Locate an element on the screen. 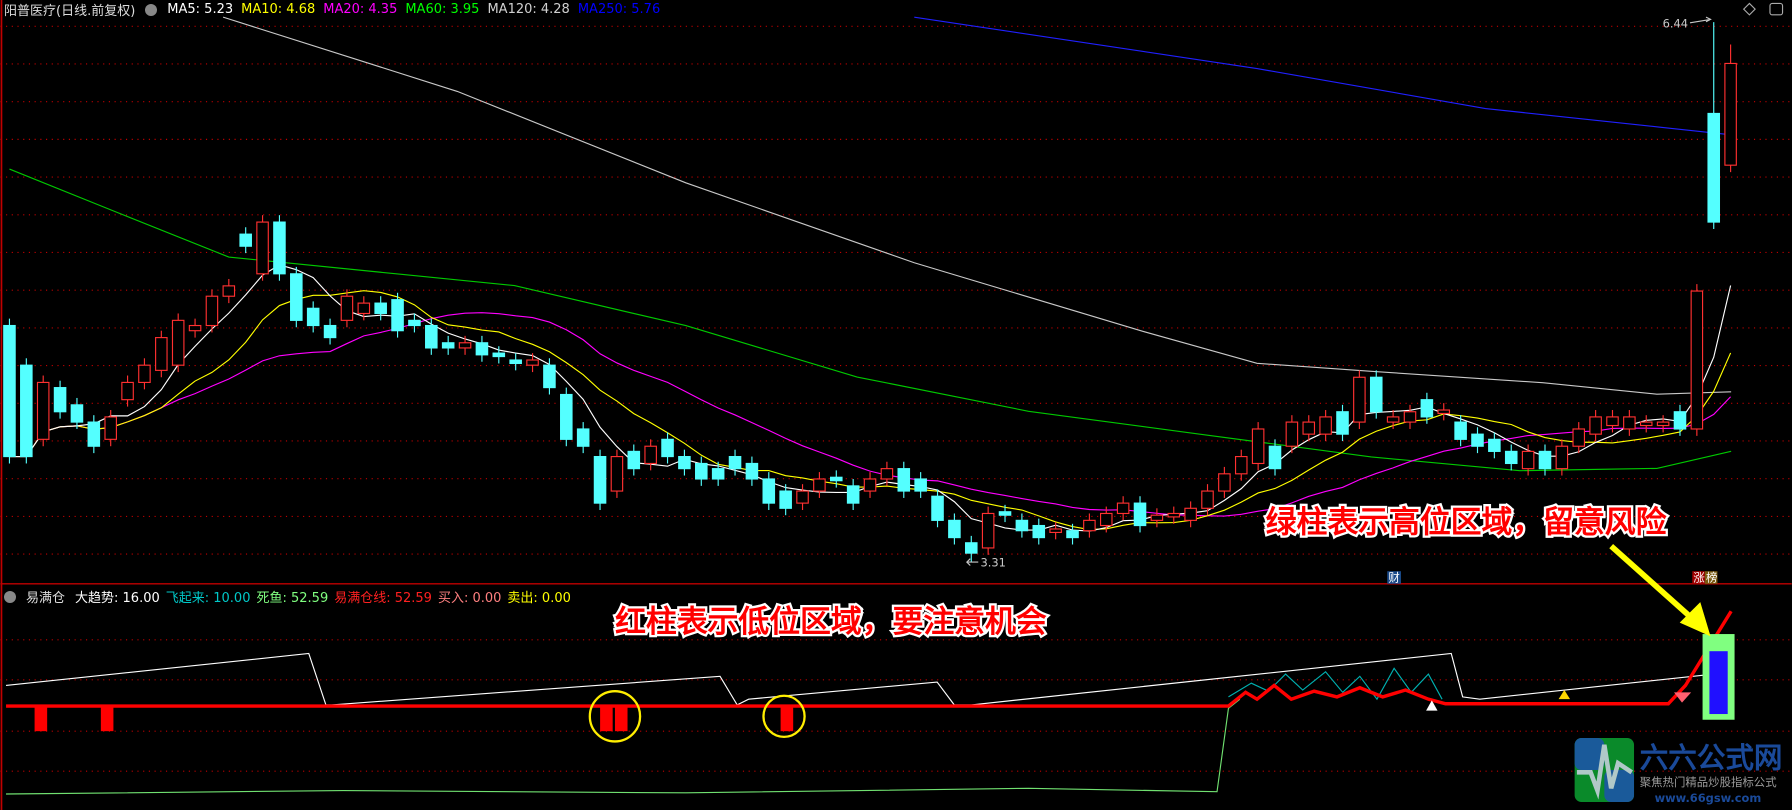 The height and width of the screenshot is (810, 1792). limit-up-badge-bg is located at coordinates (1711, 577).